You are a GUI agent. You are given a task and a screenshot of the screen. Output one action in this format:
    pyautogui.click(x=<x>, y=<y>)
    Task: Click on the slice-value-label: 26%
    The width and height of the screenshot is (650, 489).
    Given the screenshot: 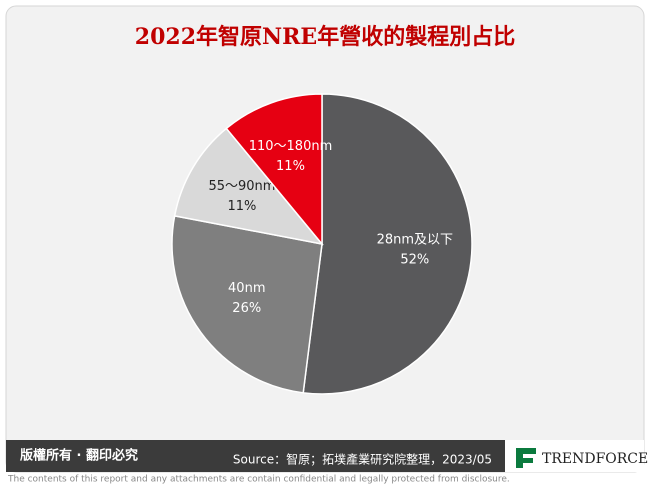 What is the action you would take?
    pyautogui.click(x=246, y=308)
    